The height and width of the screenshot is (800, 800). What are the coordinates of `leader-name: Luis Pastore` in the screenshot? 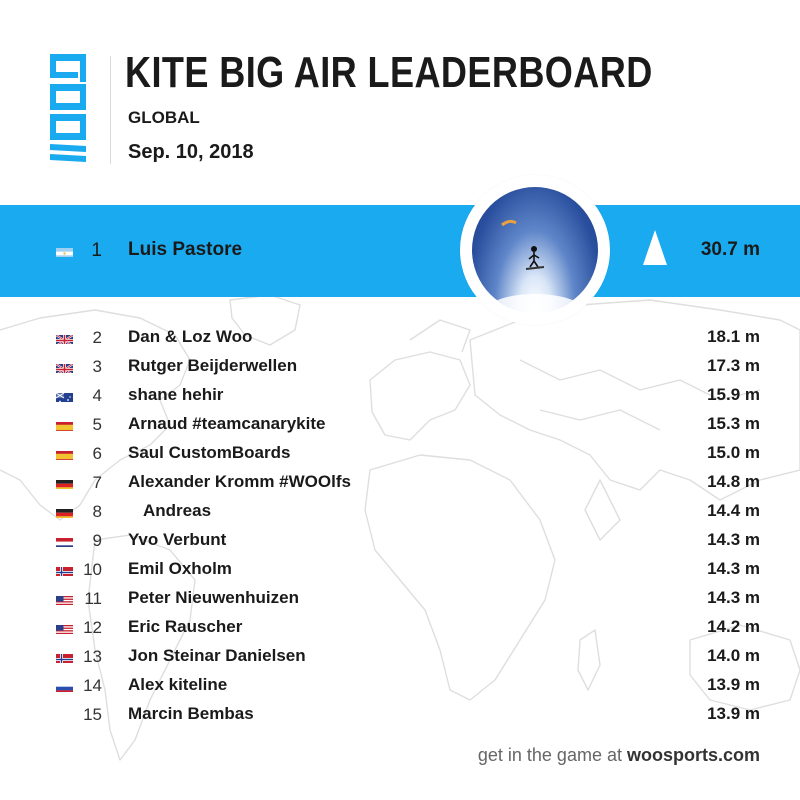 It's located at (185, 249).